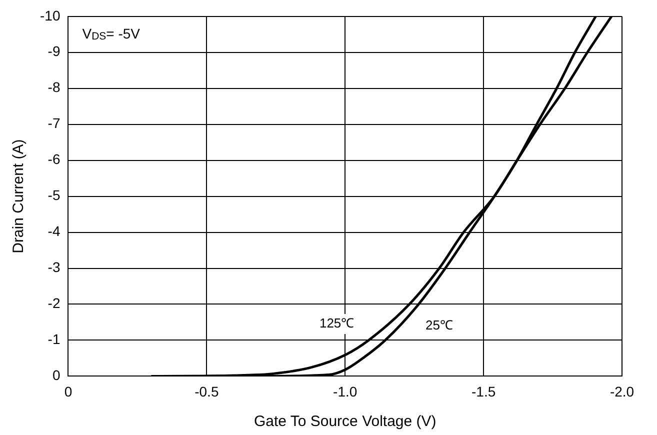 Image resolution: width=657 pixels, height=435 pixels. Describe the element at coordinates (54, 339) in the screenshot. I see `y-tick-label: -1` at that location.